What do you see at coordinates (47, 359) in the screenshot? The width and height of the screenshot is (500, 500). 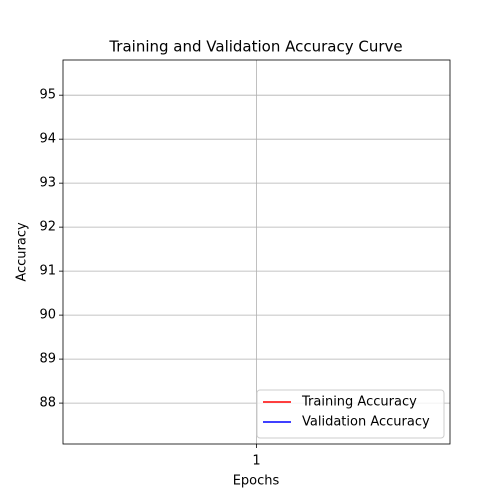 I see `y-tick-label: 89` at bounding box center [47, 359].